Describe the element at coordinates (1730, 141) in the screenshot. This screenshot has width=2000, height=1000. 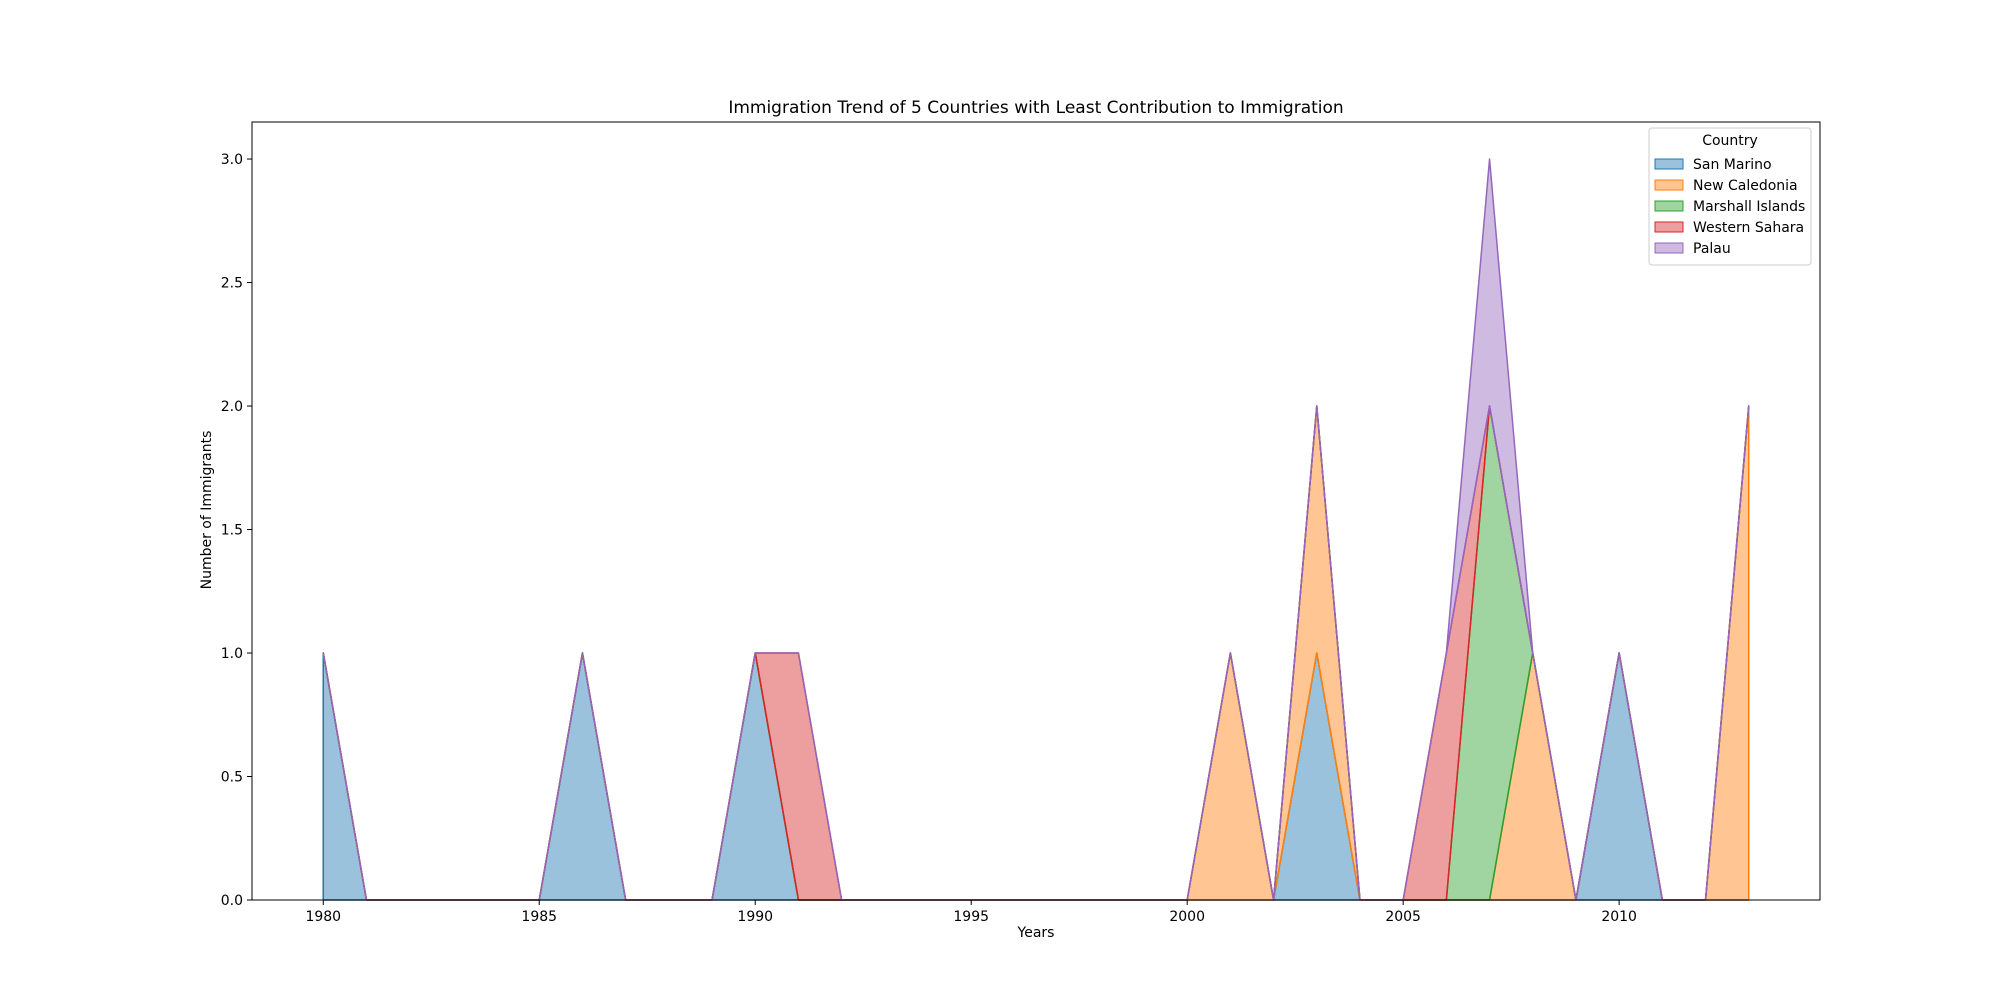
I see `legend-title: Country` at that location.